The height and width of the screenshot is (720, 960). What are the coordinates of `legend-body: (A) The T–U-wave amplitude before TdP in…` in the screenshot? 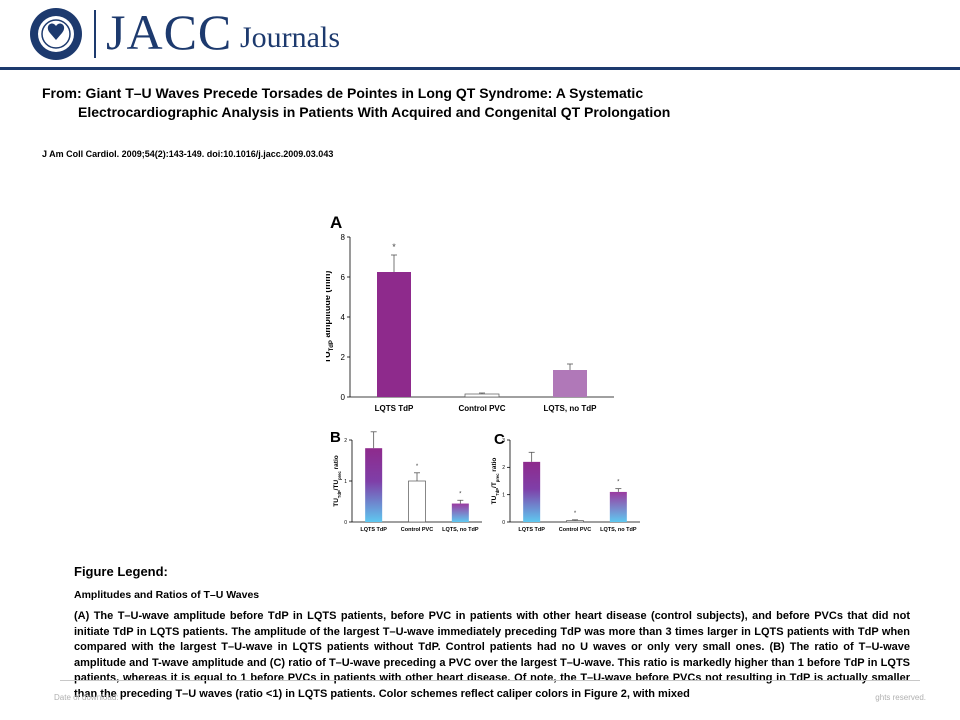 It's located at (492, 655).